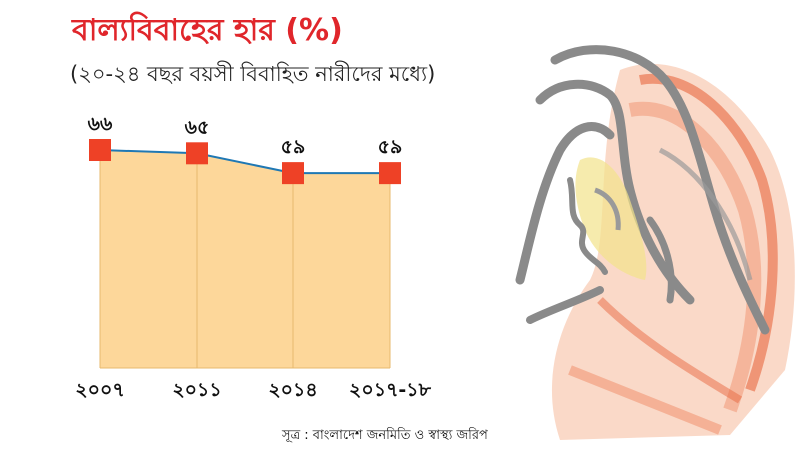 The height and width of the screenshot is (450, 800). I want to click on source-note: সূত্র : বাংলাদেশ জনমিতি ও স্বাস্থ্য জরিপ, so click(385, 435).